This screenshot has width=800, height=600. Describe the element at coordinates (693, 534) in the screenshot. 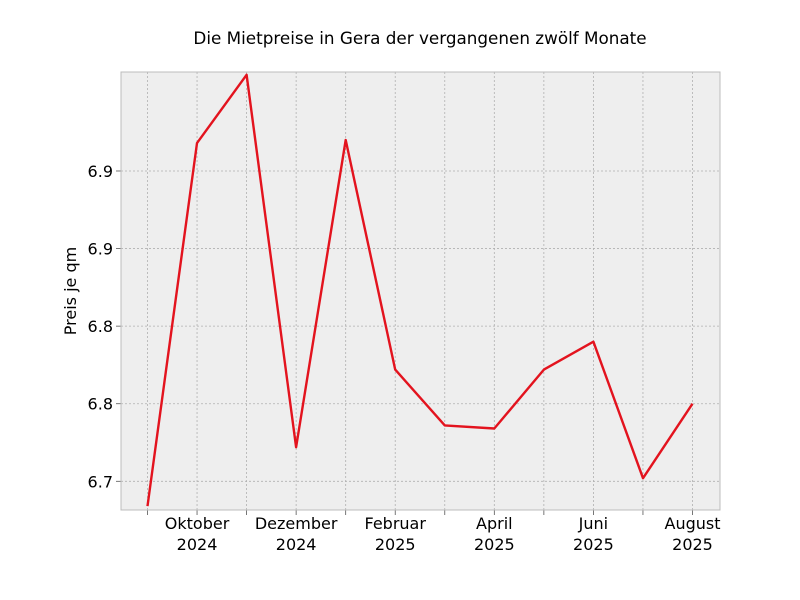

I see `x-tick-label: August 2025` at that location.